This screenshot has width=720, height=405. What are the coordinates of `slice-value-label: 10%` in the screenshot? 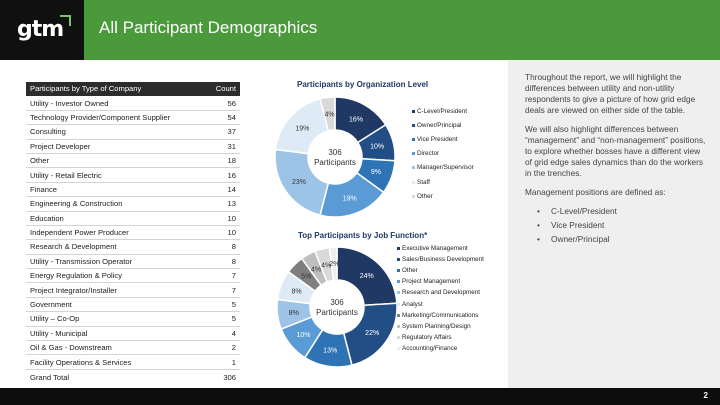 It's located at (377, 147).